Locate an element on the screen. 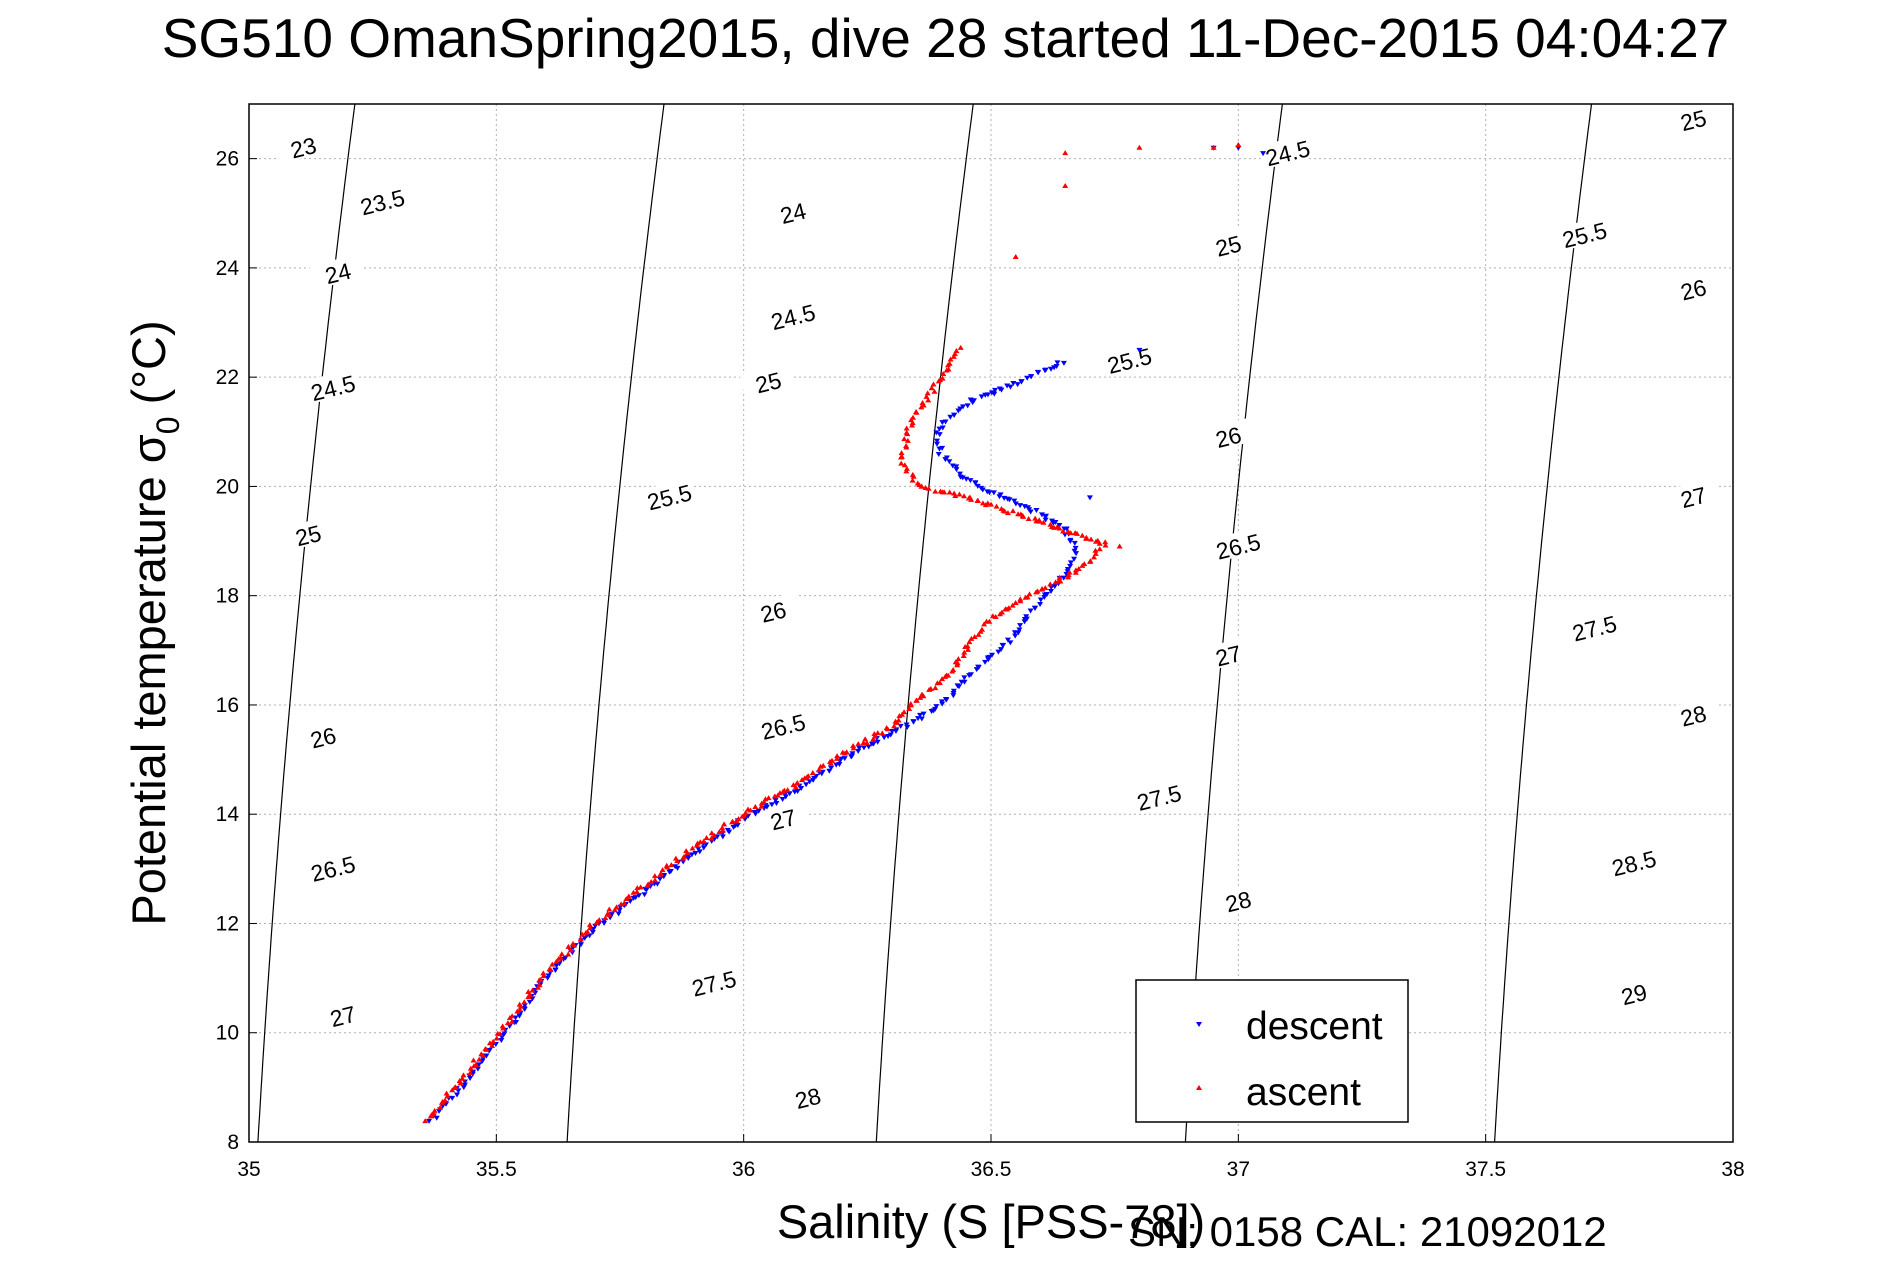  legend-ascent-label: ascent is located at coordinates (1303, 1092).